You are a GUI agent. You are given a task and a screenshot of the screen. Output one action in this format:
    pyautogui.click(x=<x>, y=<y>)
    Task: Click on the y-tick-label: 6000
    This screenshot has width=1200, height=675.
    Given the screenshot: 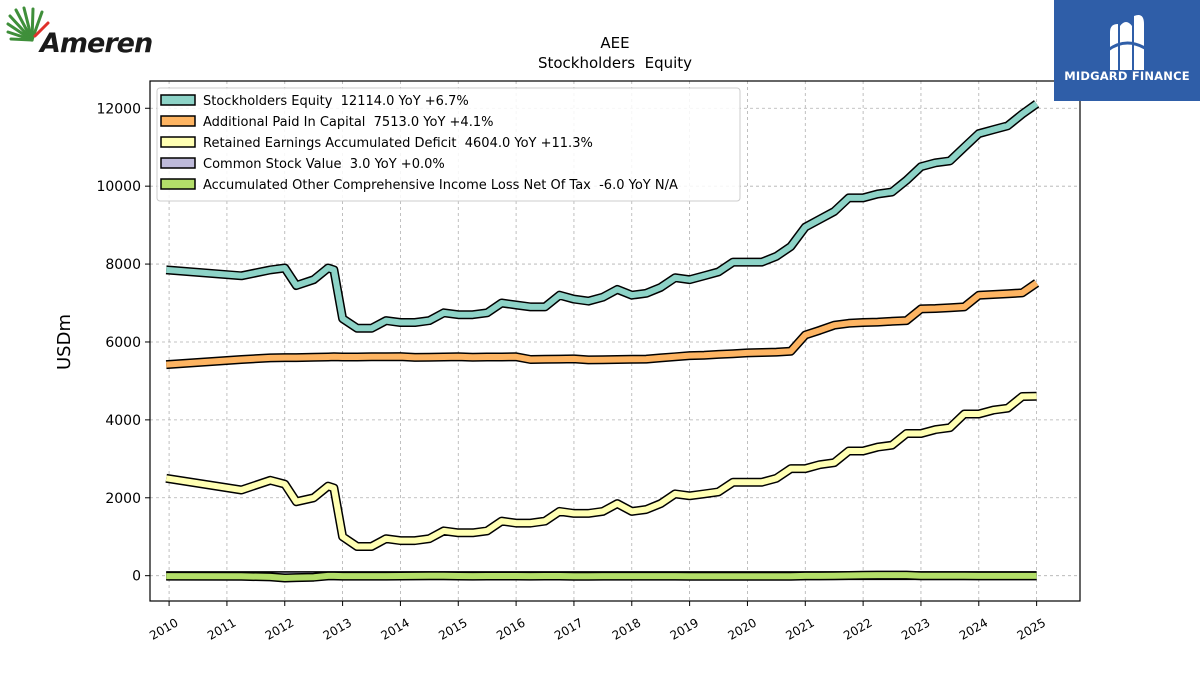 What is the action you would take?
    pyautogui.click(x=123, y=343)
    